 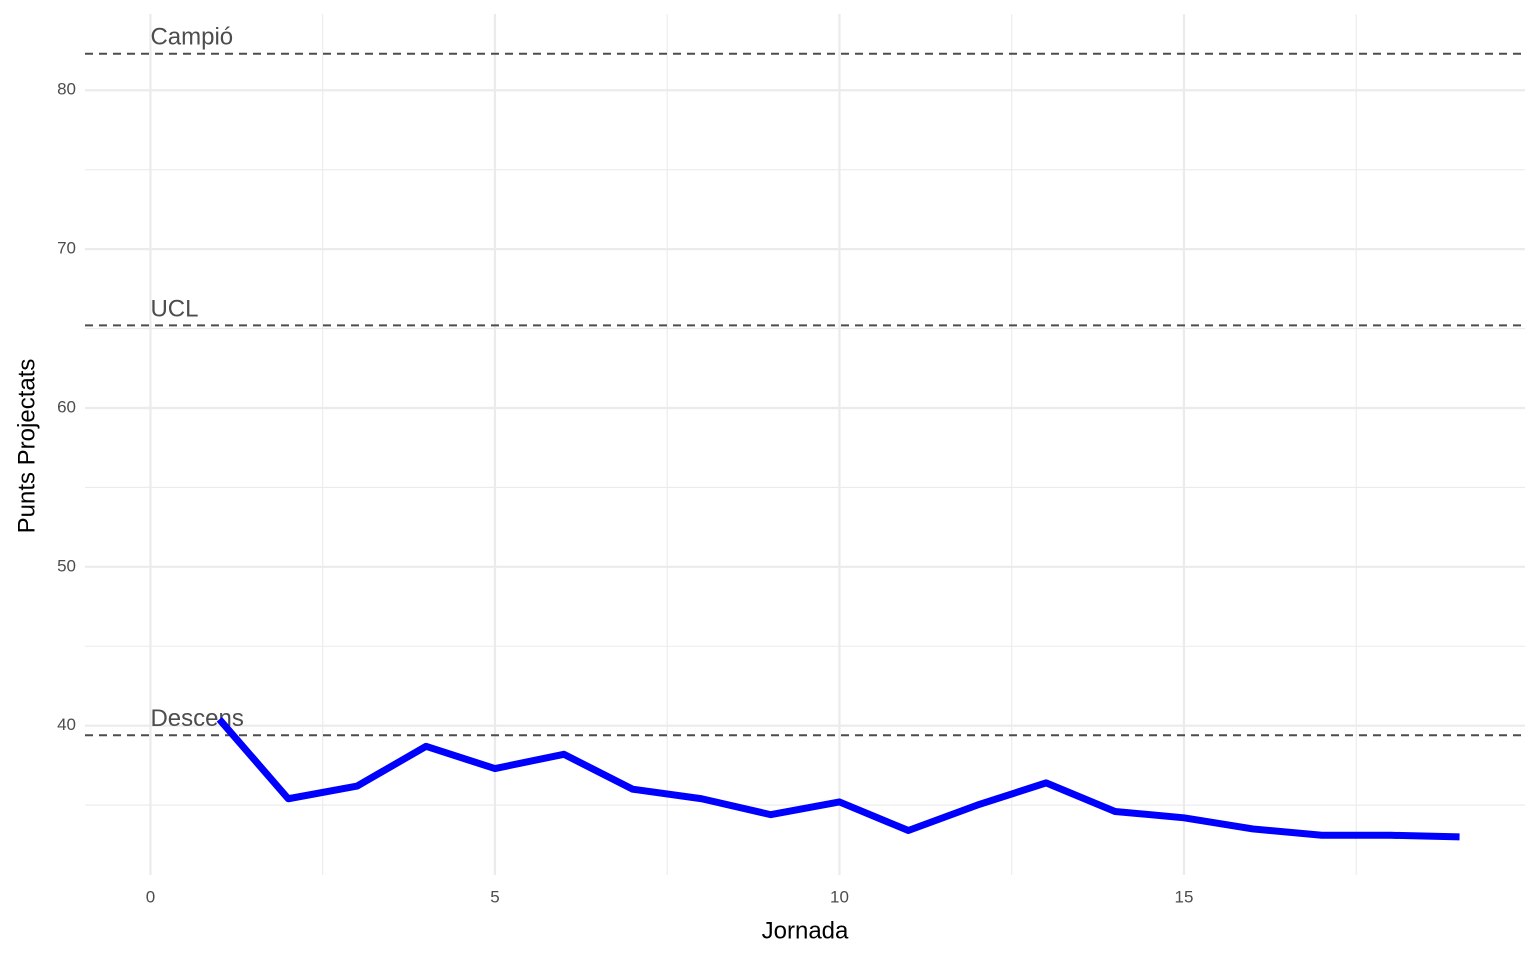 What do you see at coordinates (26, 446) in the screenshot?
I see `y-axis-title: Punts Projectats` at bounding box center [26, 446].